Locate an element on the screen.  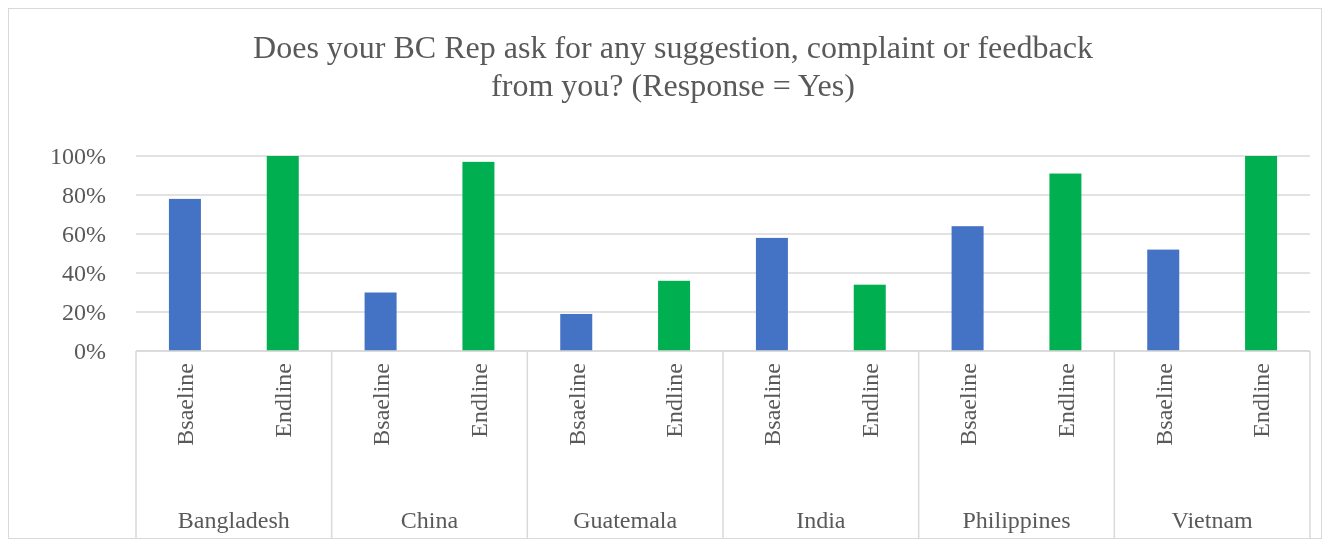
chart-title: Does your BC Rep ask for any suggestion, complaint or feedback from you? (Response = Yes) is located at coordinates (673, 66).